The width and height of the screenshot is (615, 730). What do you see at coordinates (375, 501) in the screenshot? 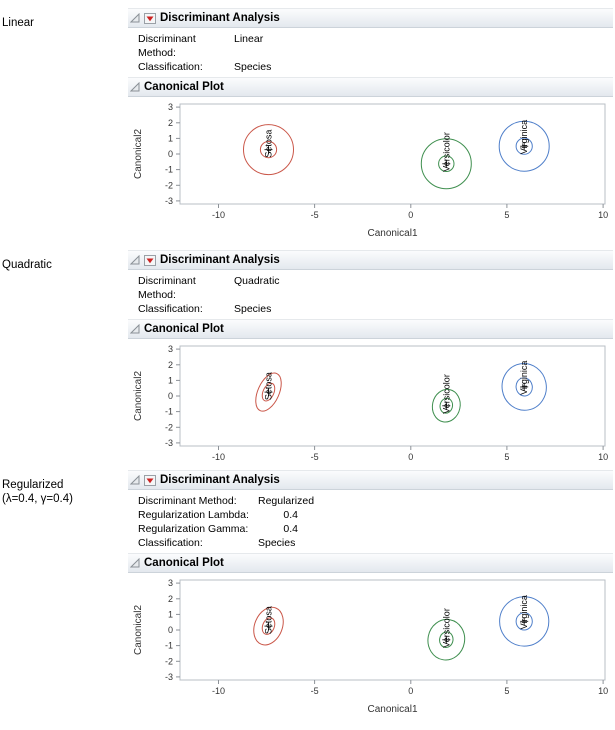
I see `summary-row: Discriminant Method: Regularized` at bounding box center [375, 501].